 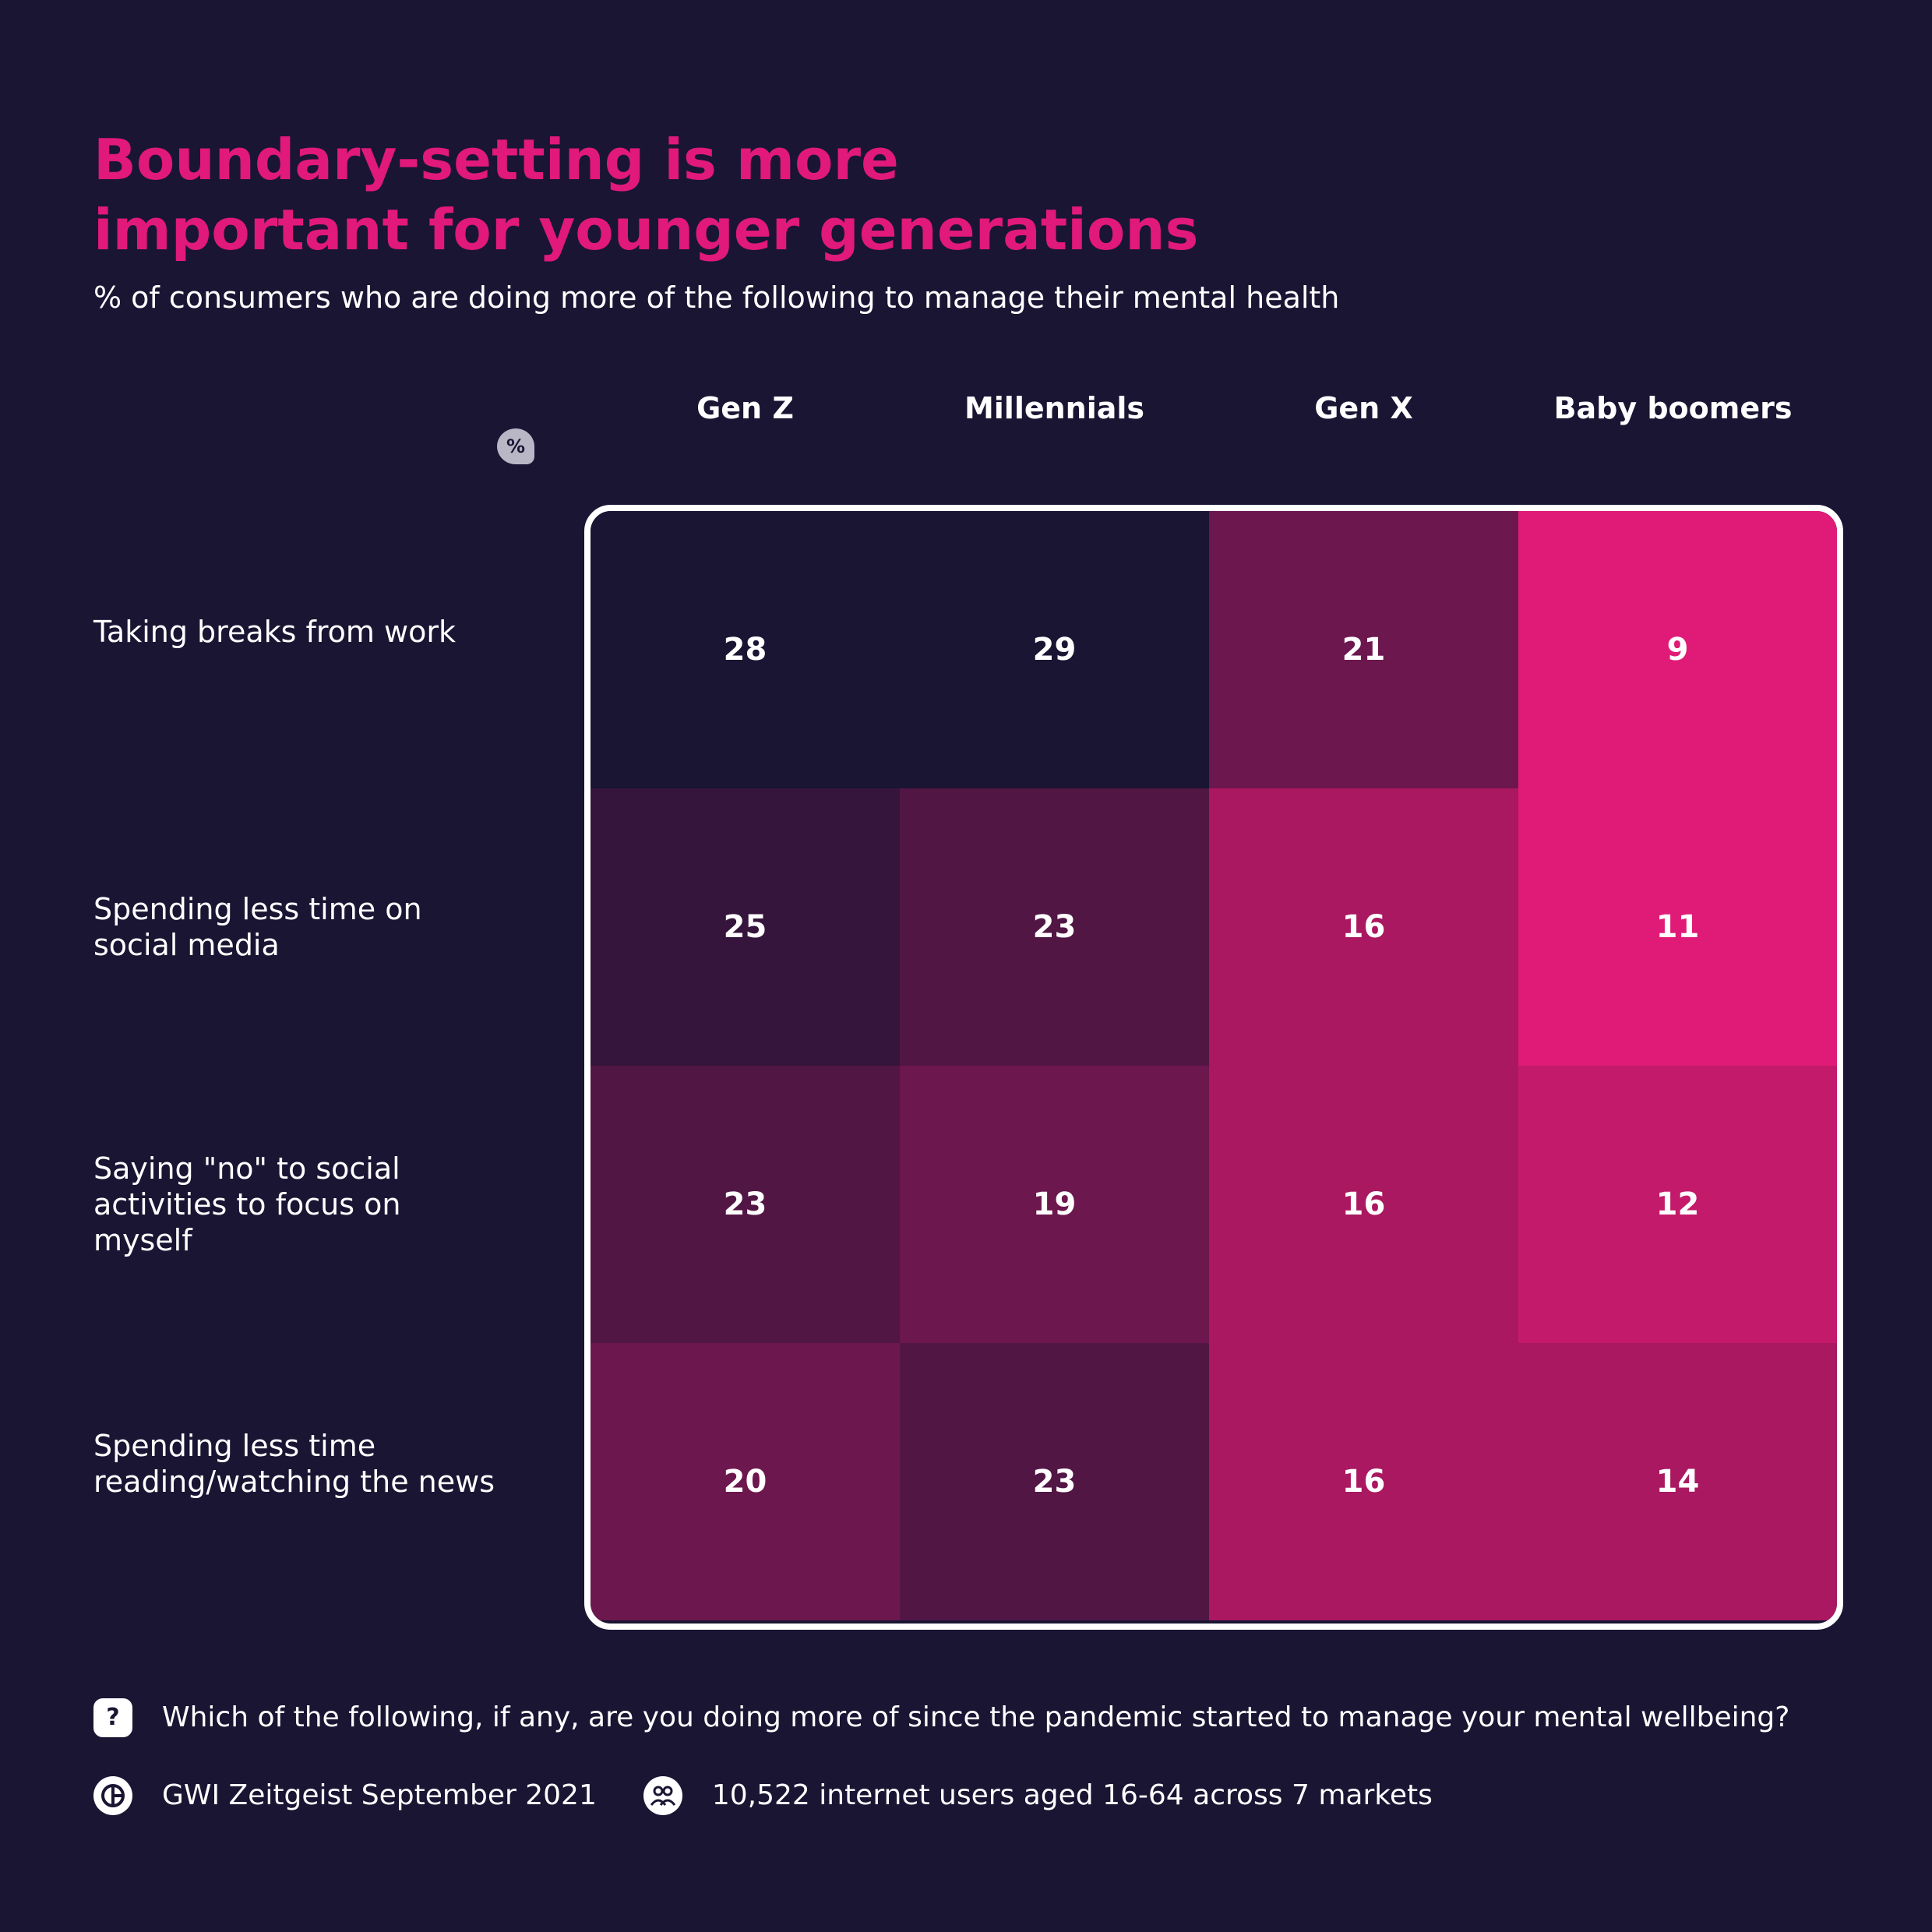 I want to click on heatmap-cell-value: 25, so click(x=745, y=927).